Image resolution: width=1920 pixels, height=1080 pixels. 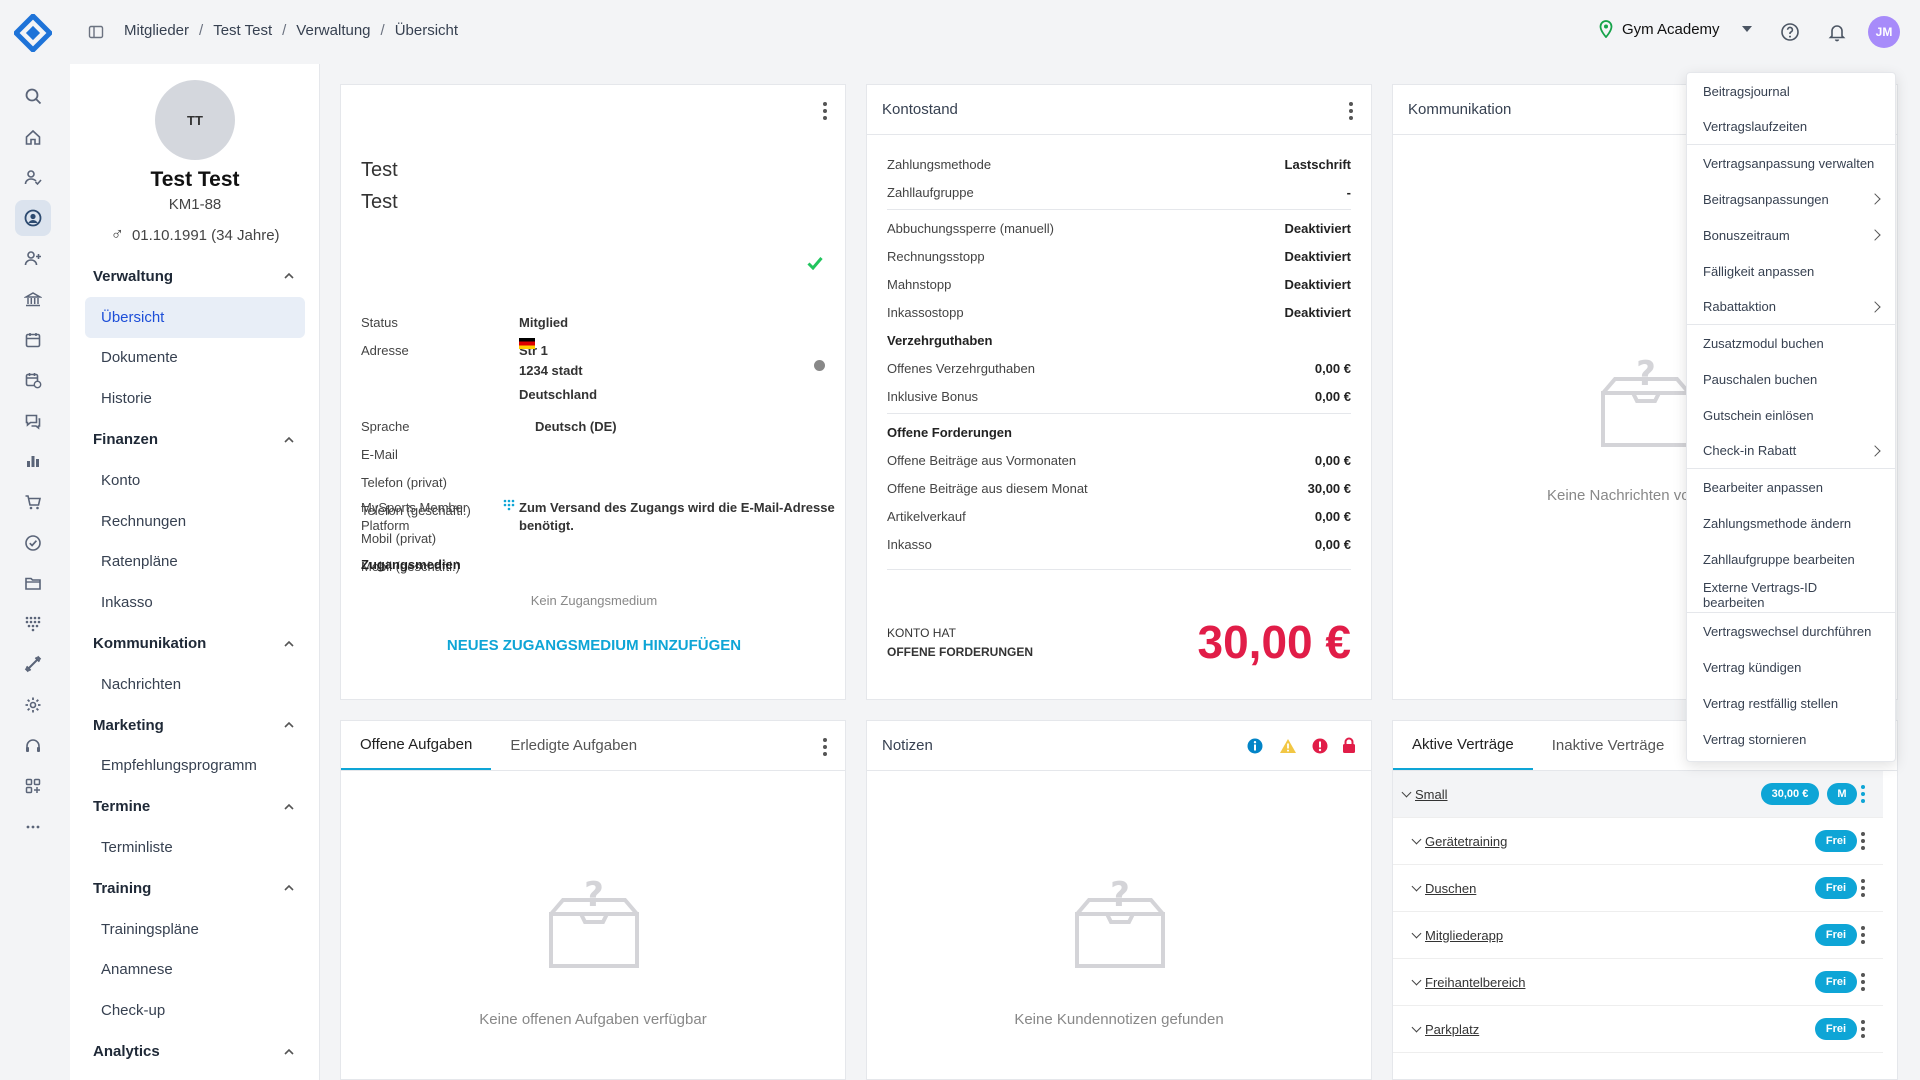 What do you see at coordinates (33, 502) in the screenshot?
I see `rail-cart-button` at bounding box center [33, 502].